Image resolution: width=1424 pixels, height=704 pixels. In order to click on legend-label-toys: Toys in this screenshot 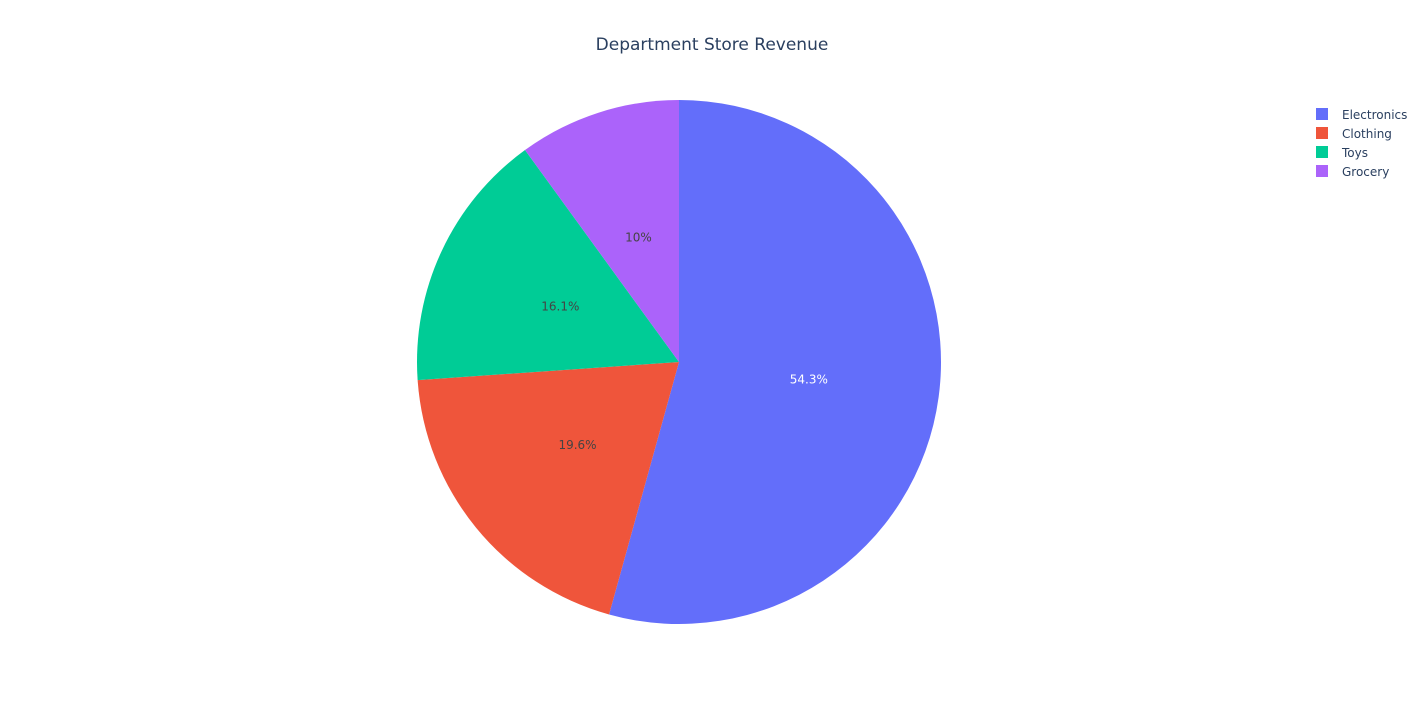, I will do `click(1354, 153)`.